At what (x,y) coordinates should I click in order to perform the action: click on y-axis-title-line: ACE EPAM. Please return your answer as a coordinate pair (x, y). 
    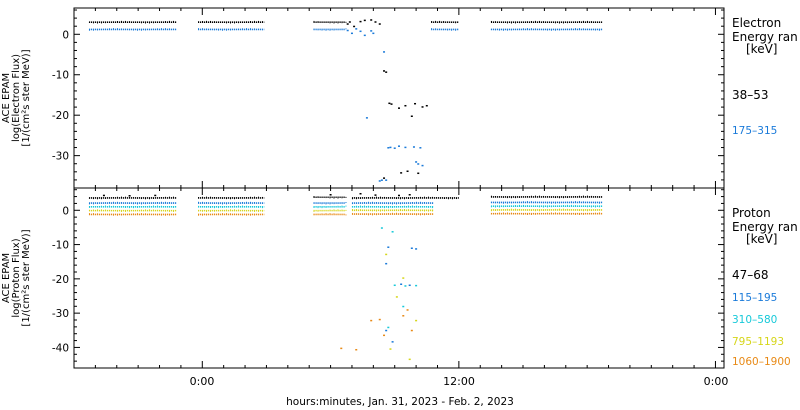
    Looking at the image, I should click on (6, 98).